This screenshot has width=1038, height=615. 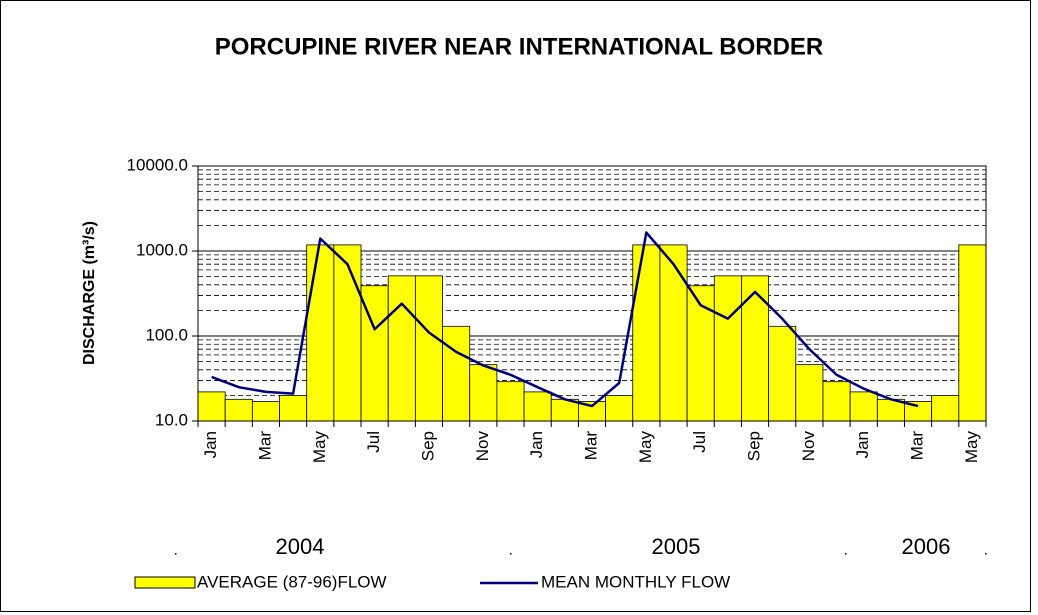 I want to click on legend-swatch, so click(x=165, y=582).